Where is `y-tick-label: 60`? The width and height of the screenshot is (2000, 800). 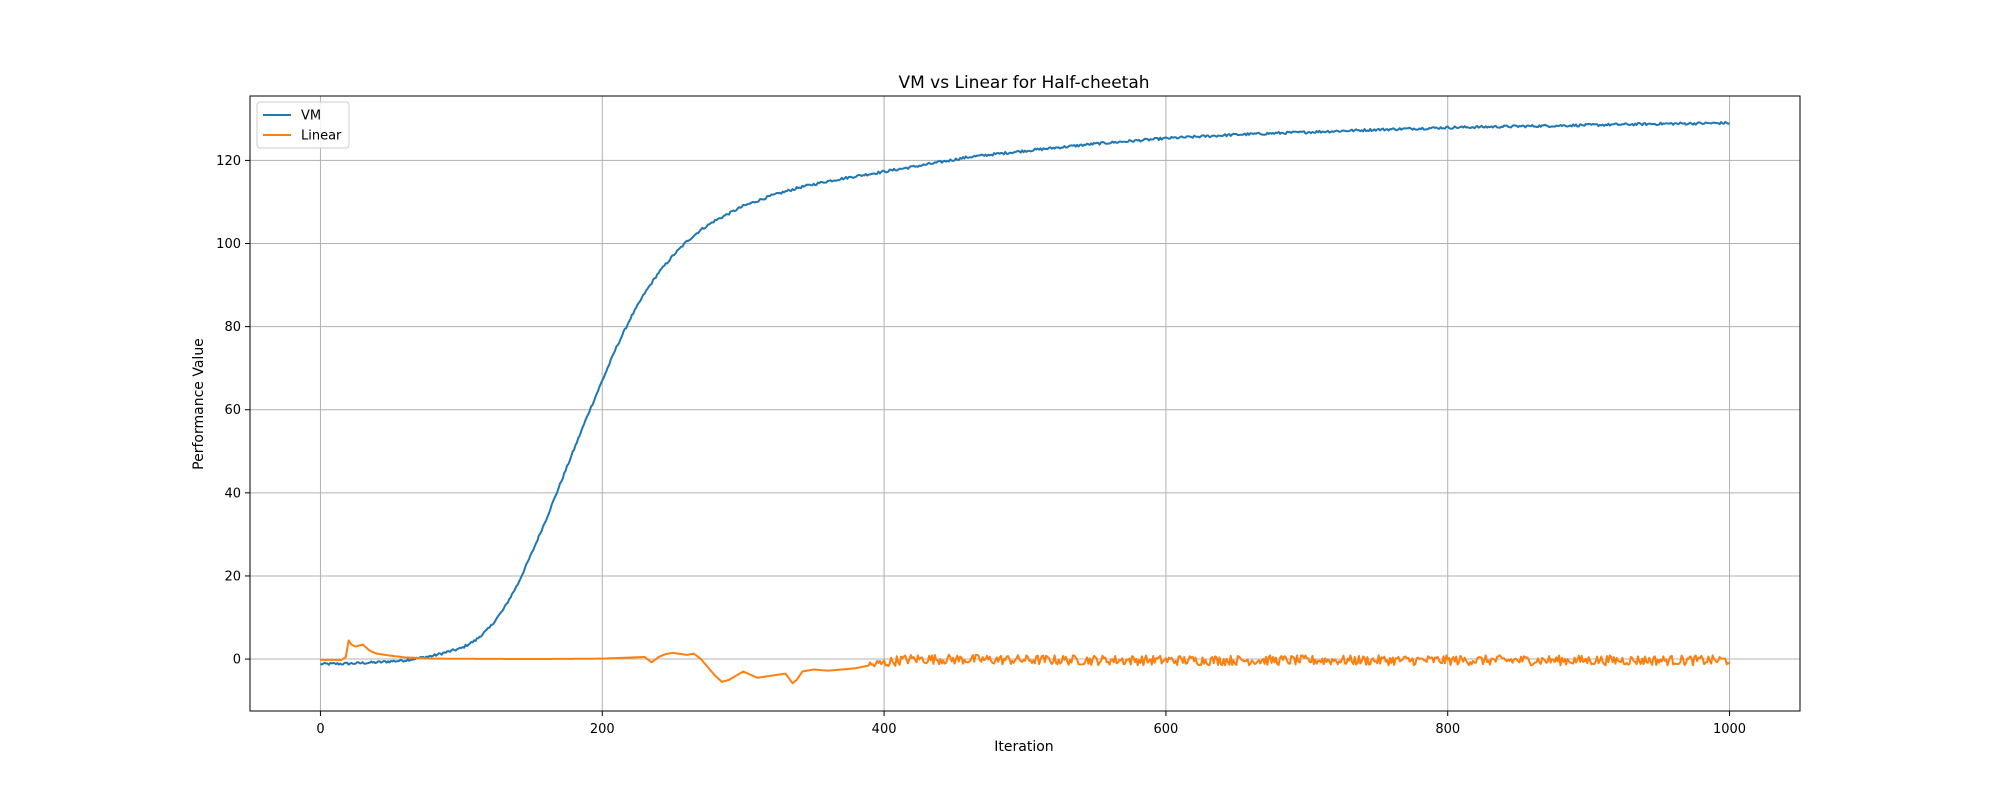
y-tick-label: 60 is located at coordinates (232, 410).